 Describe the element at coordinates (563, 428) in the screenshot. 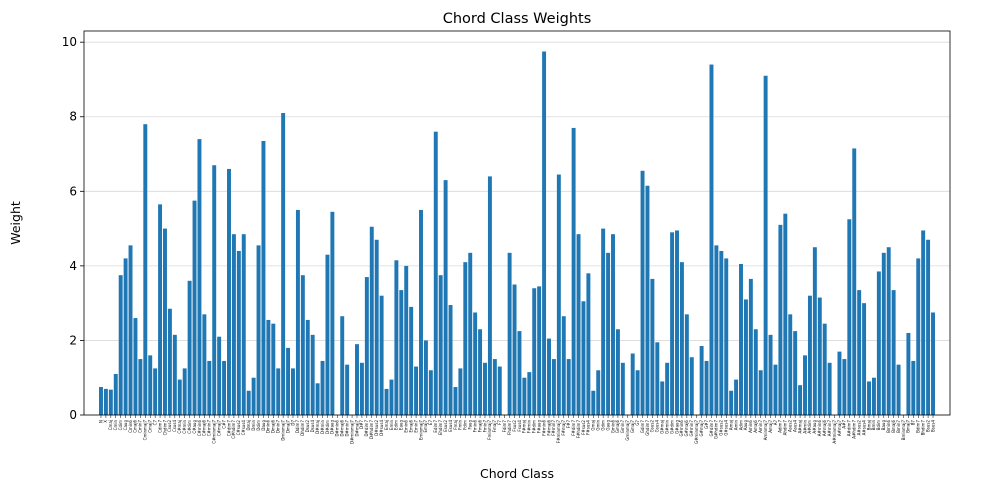

I see `x-tick-label: F#maj7` at that location.